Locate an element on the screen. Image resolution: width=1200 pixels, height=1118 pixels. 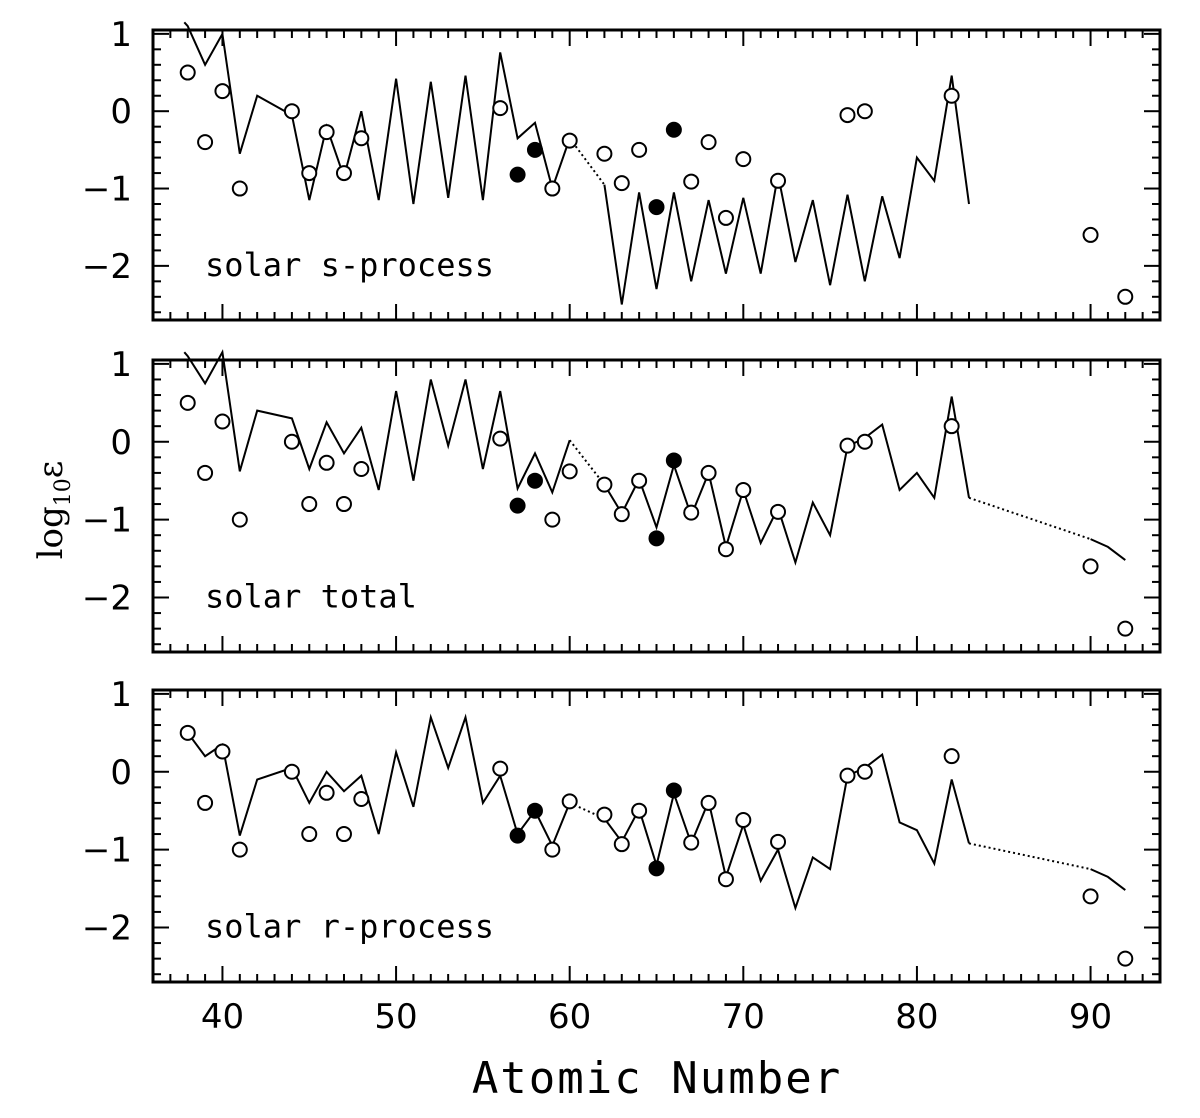
x-tick-label: 40 is located at coordinates (222, 1017).